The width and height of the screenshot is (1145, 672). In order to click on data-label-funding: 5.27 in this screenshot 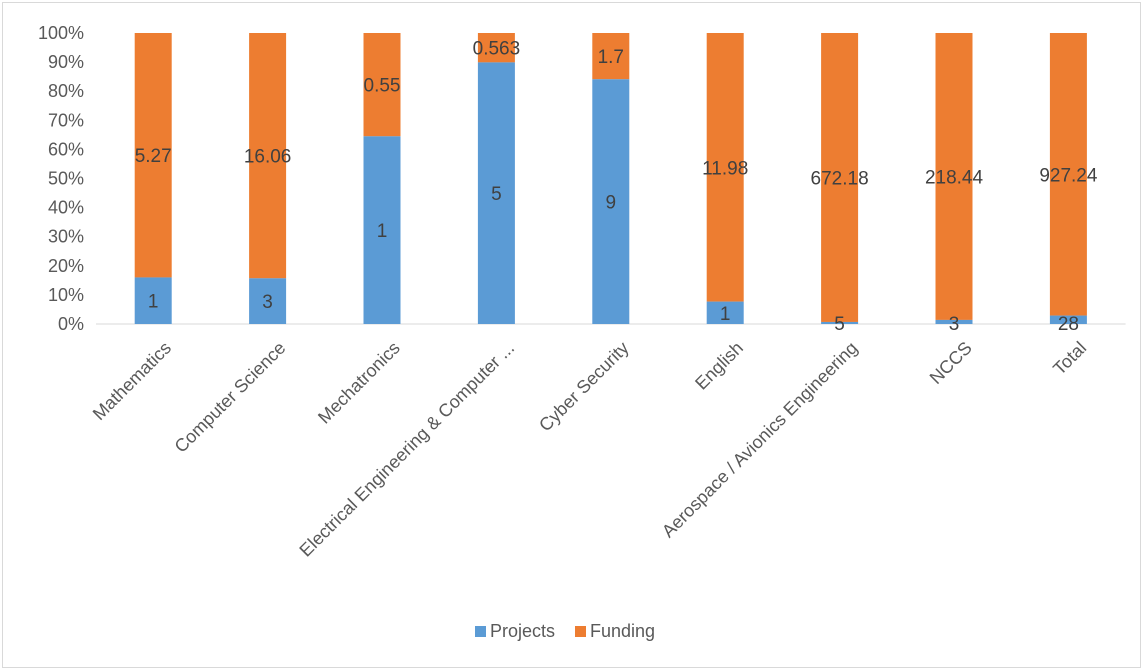, I will do `click(153, 156)`.